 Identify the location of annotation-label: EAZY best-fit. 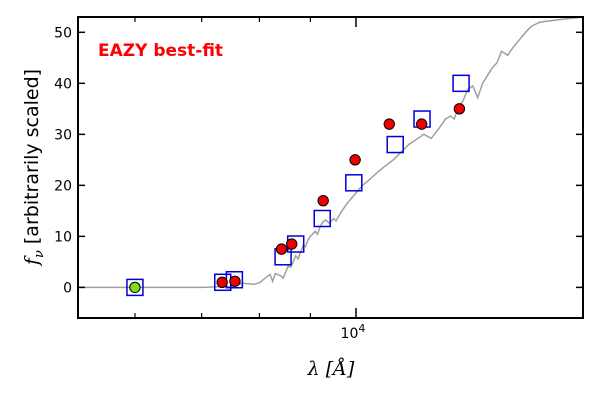
(160, 51).